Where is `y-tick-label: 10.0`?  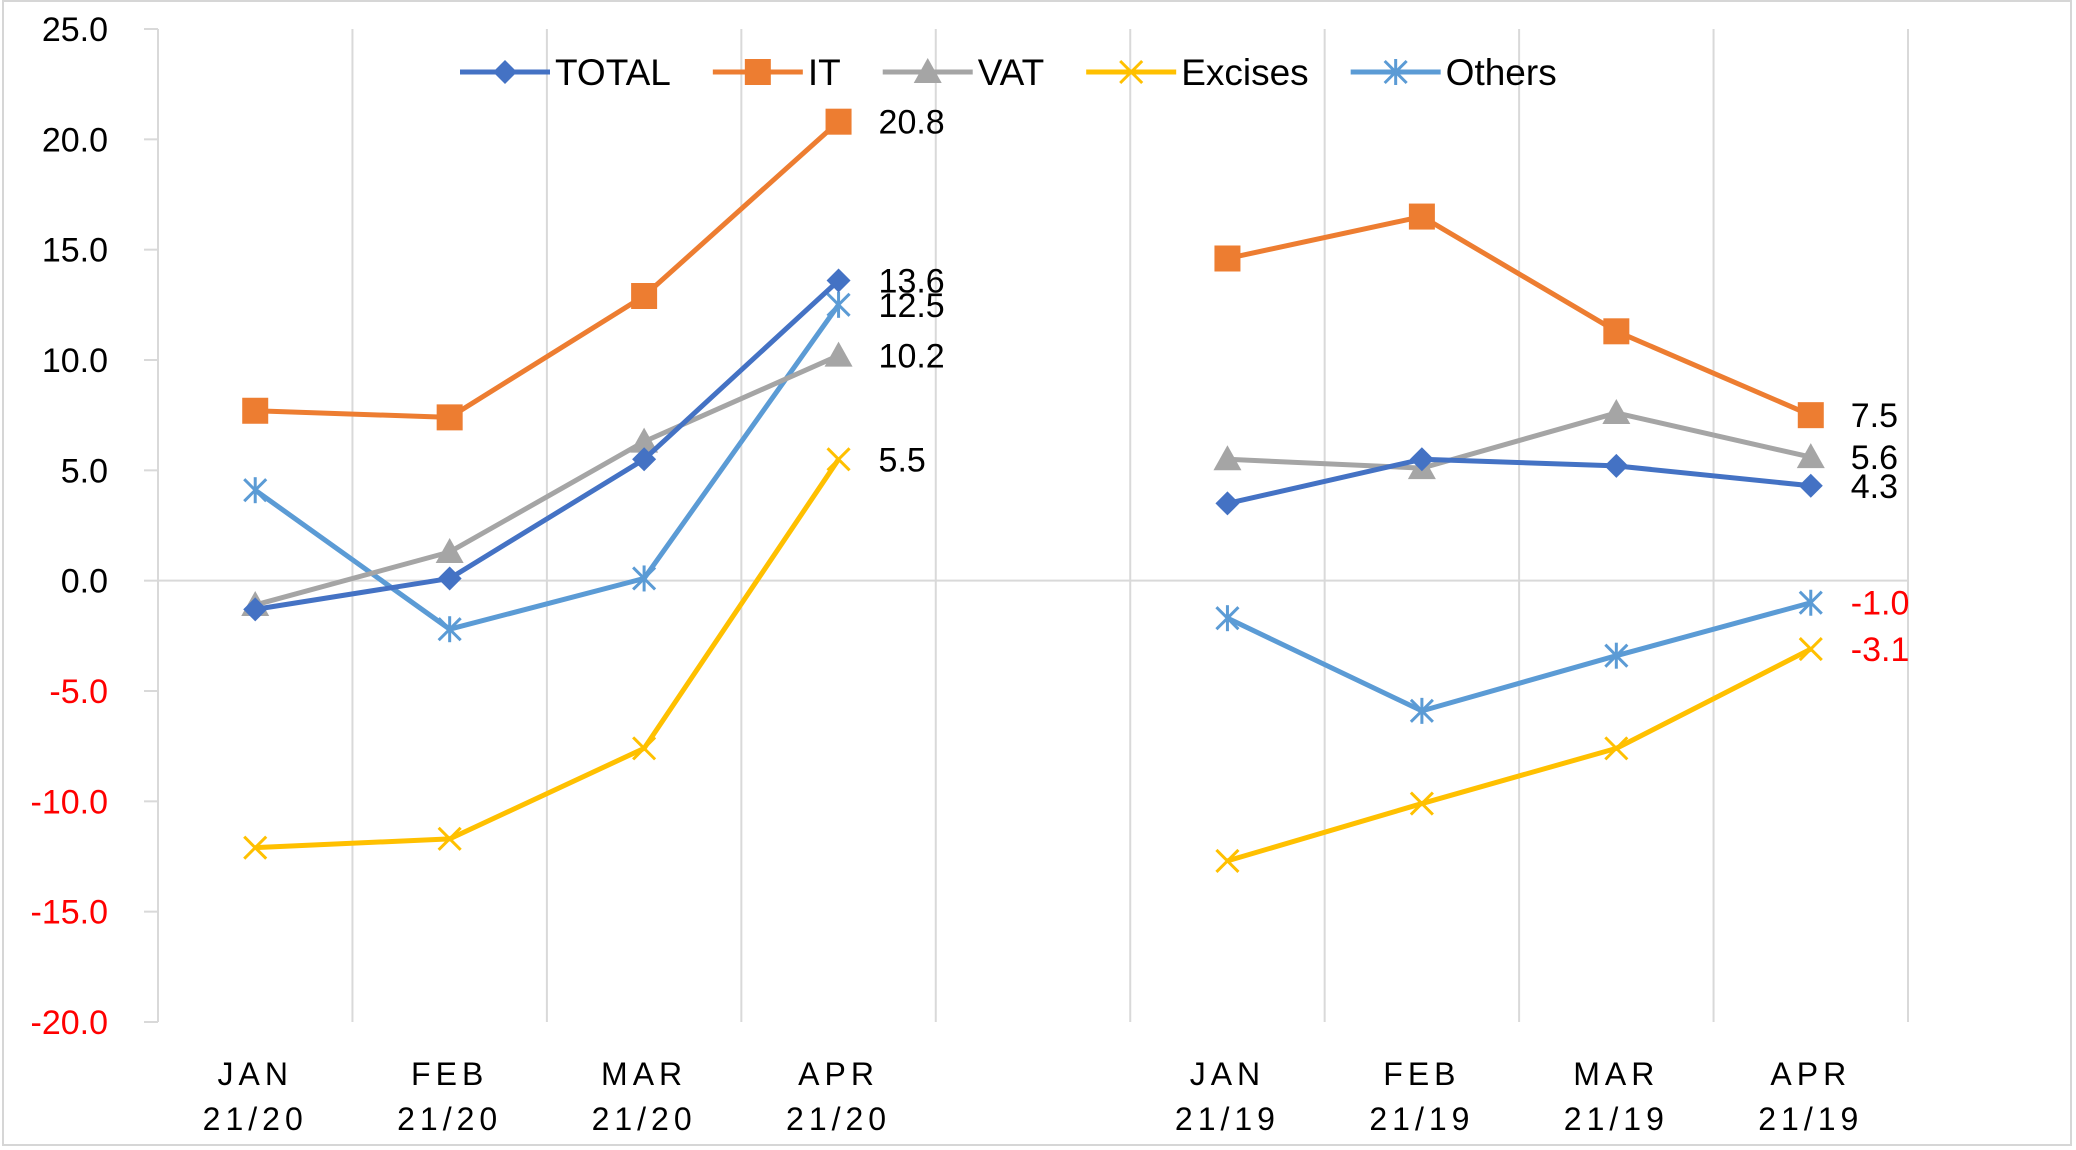
y-tick-label: 10.0 is located at coordinates (75, 361).